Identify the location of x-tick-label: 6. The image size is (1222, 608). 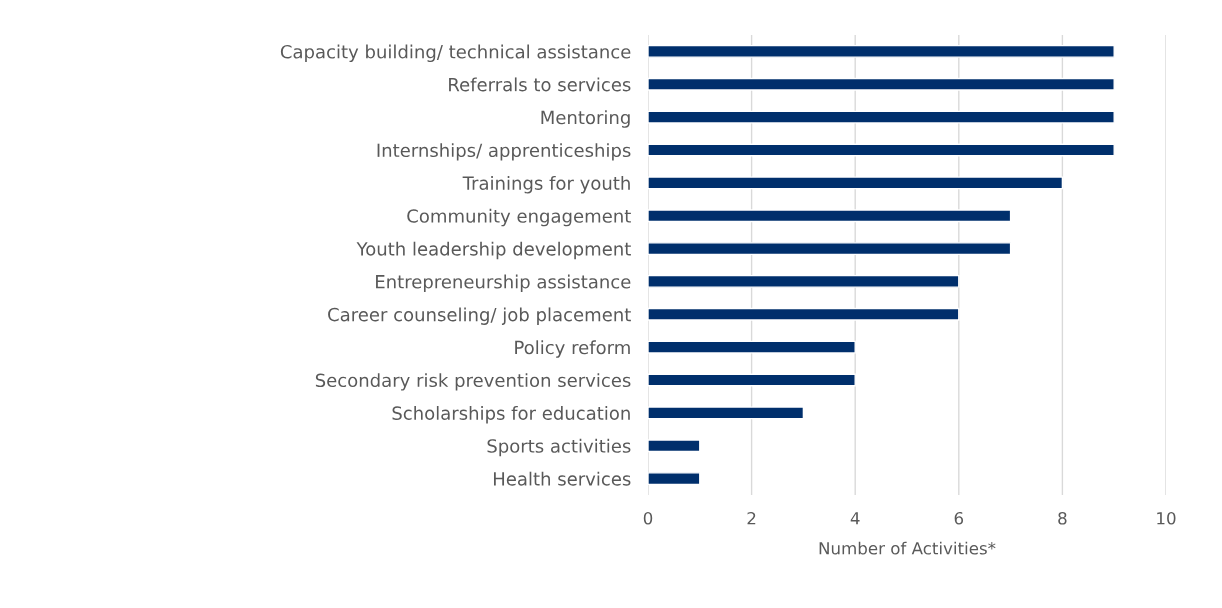
(959, 518).